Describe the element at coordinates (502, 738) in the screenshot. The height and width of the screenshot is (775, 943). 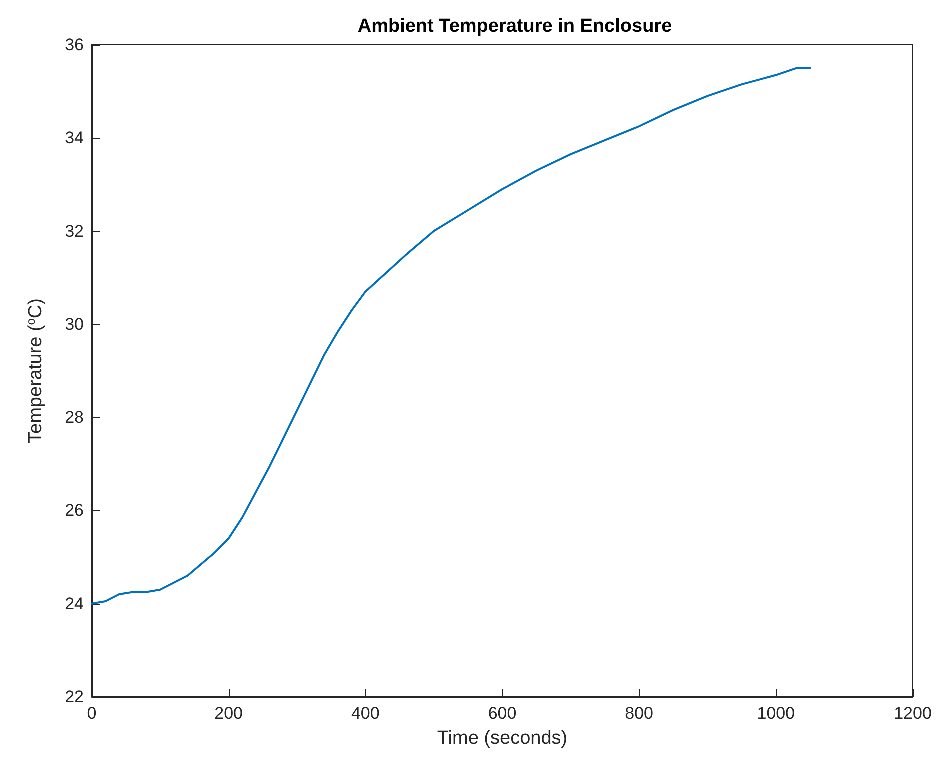
I see `x-axis-title: Time (seconds)` at that location.